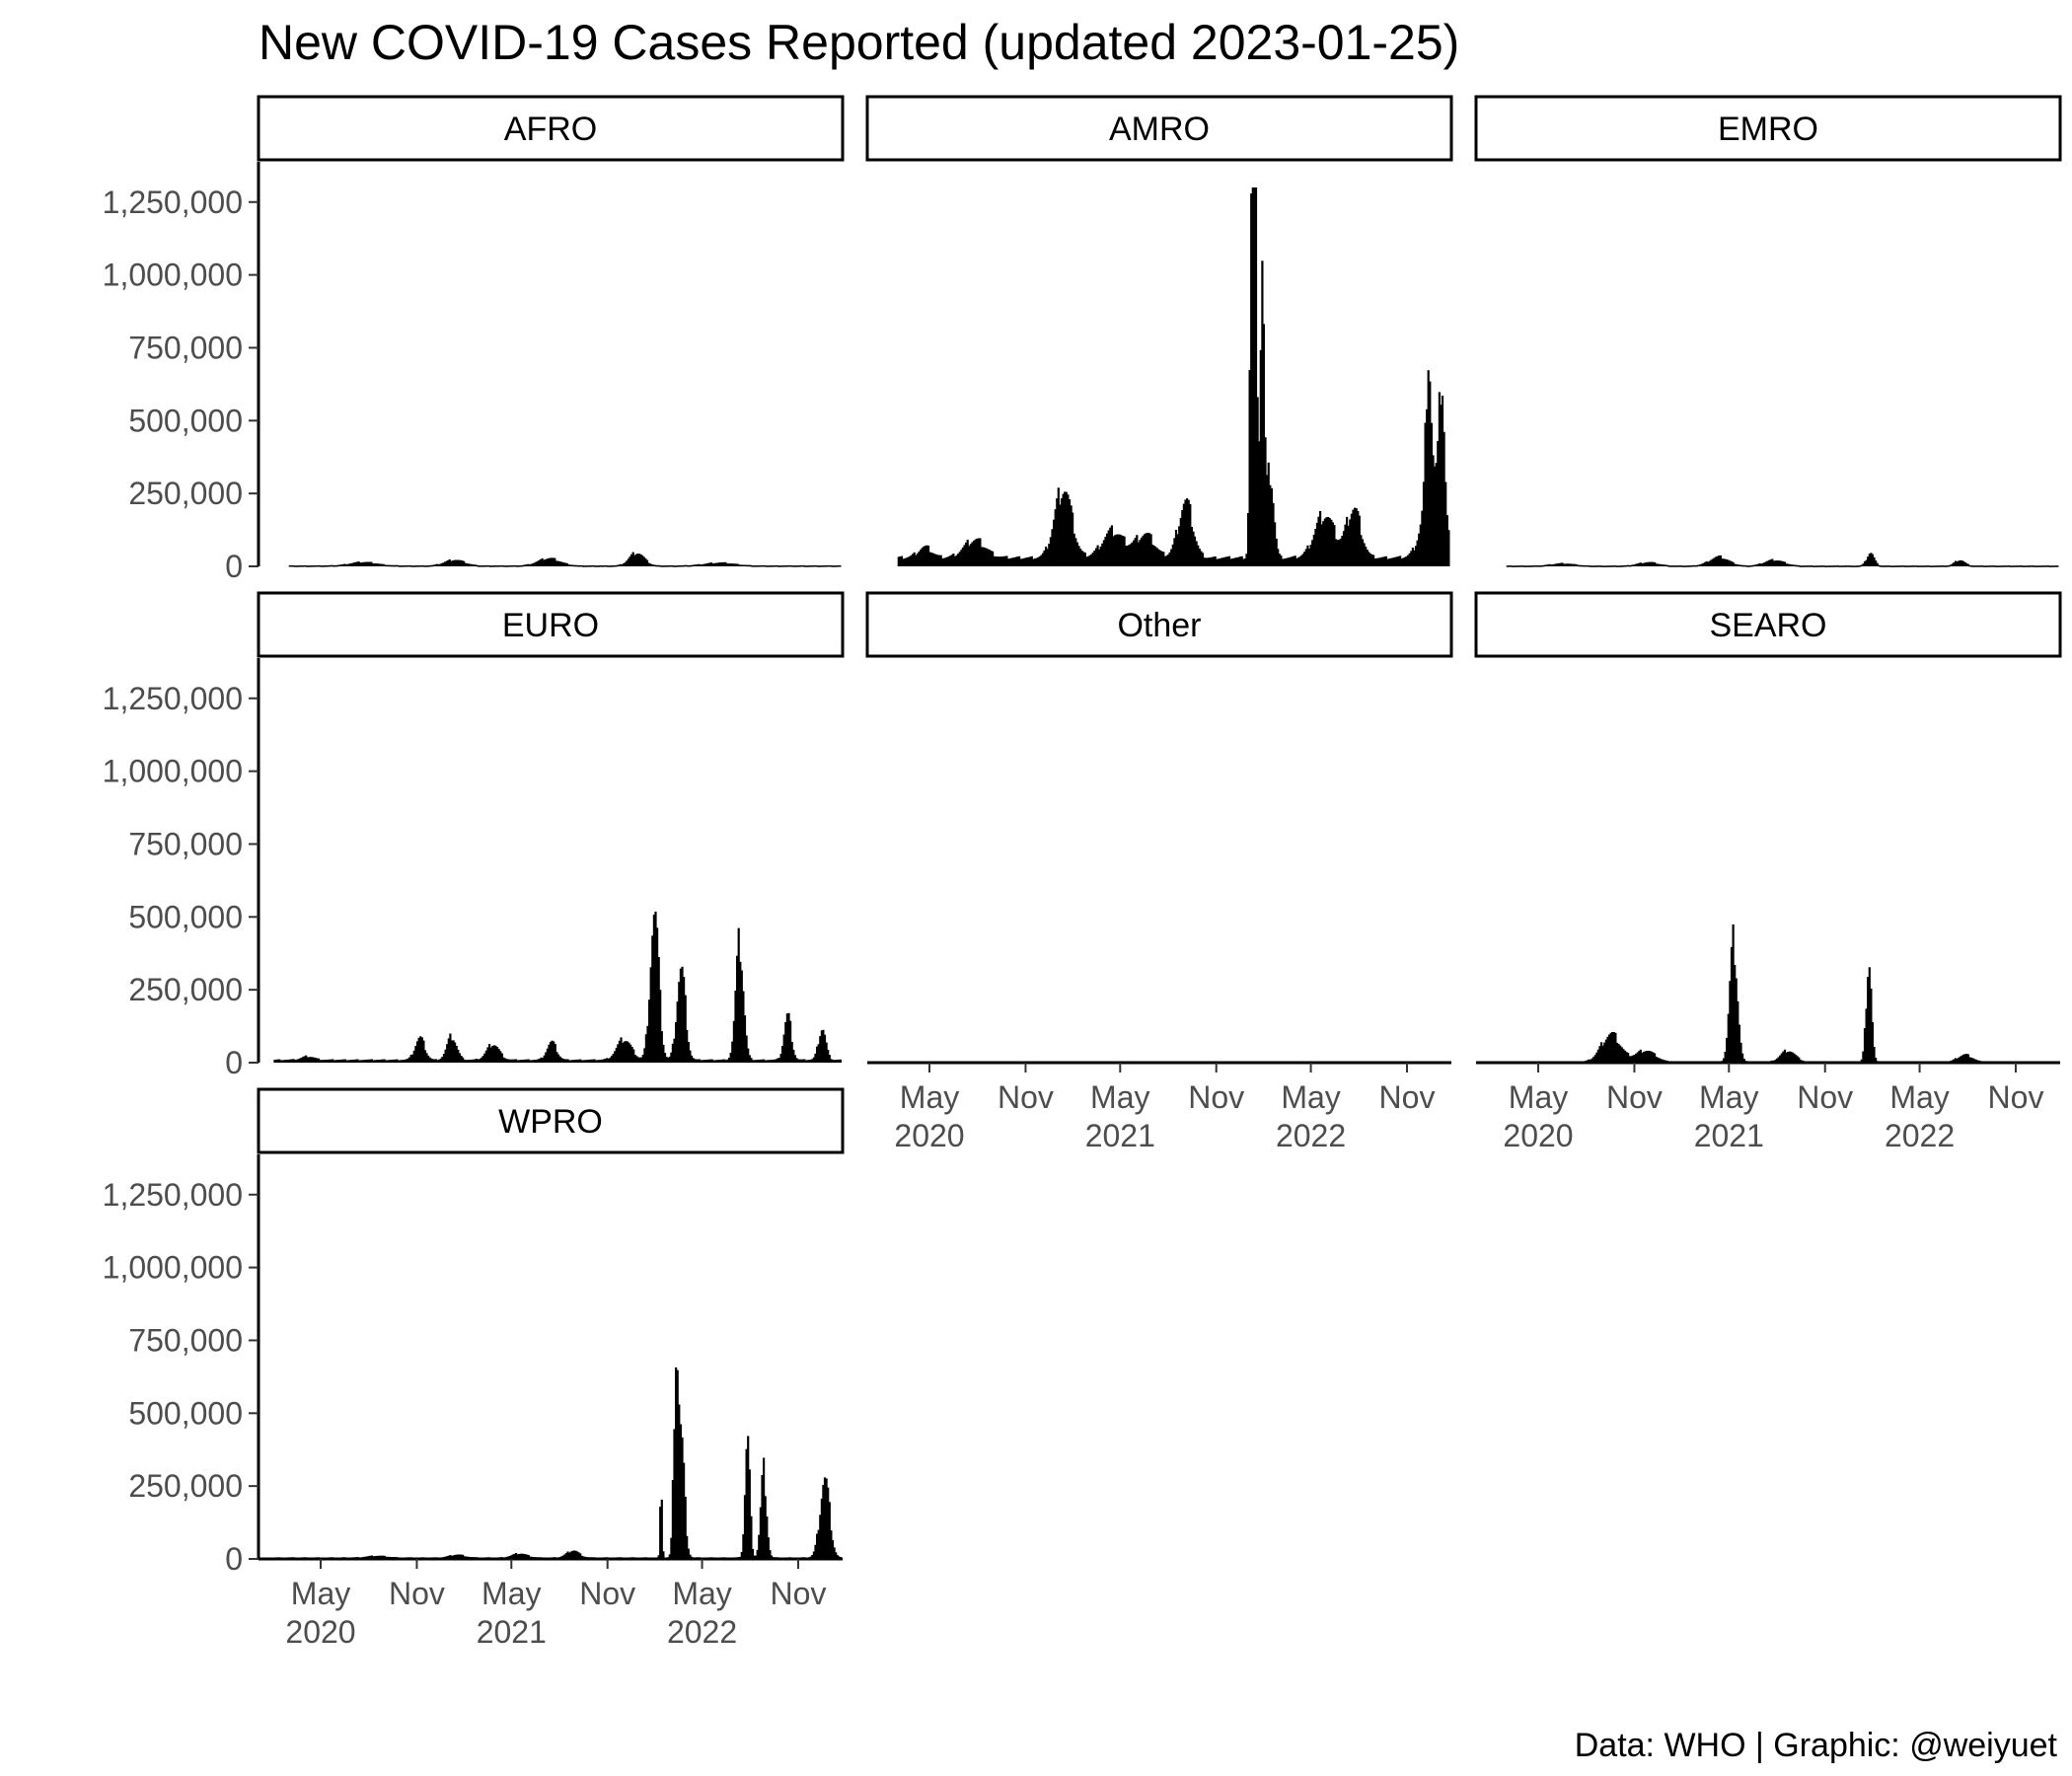  What do you see at coordinates (186, 1413) in the screenshot?
I see `y-tick-label-wpro-2: 500,000` at bounding box center [186, 1413].